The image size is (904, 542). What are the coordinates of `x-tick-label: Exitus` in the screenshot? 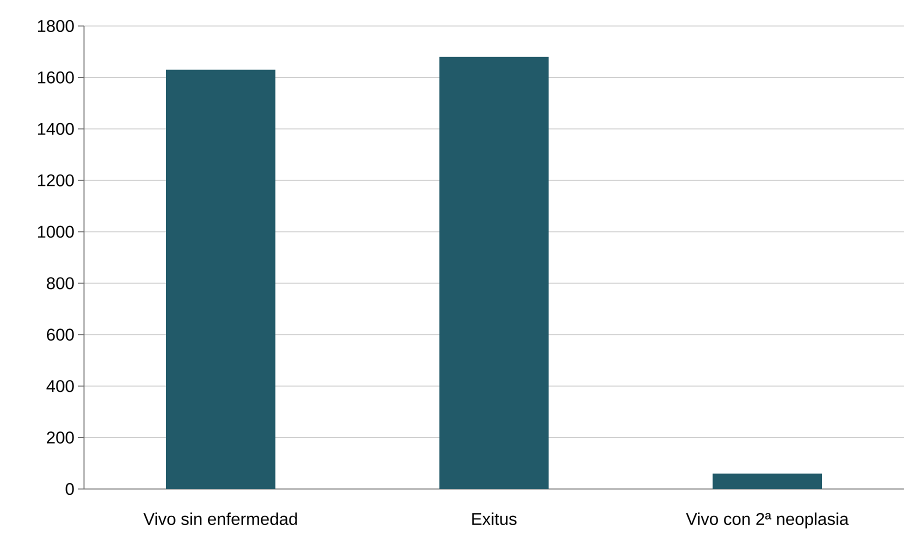 It's located at (494, 519).